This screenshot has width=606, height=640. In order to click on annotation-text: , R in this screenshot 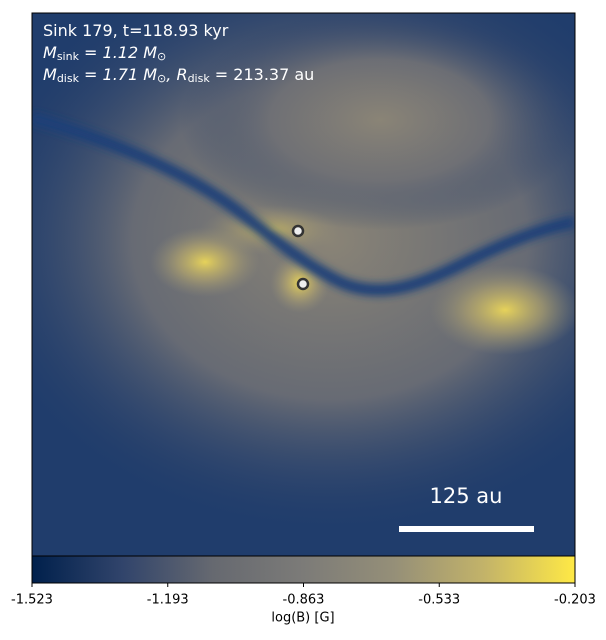, I will do `click(176, 74)`.